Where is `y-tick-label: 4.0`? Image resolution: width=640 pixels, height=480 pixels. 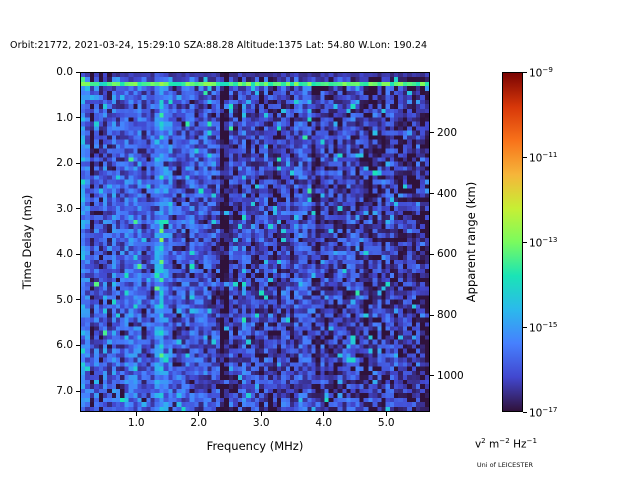
y-tick-label: 4.0 is located at coordinates (64, 254).